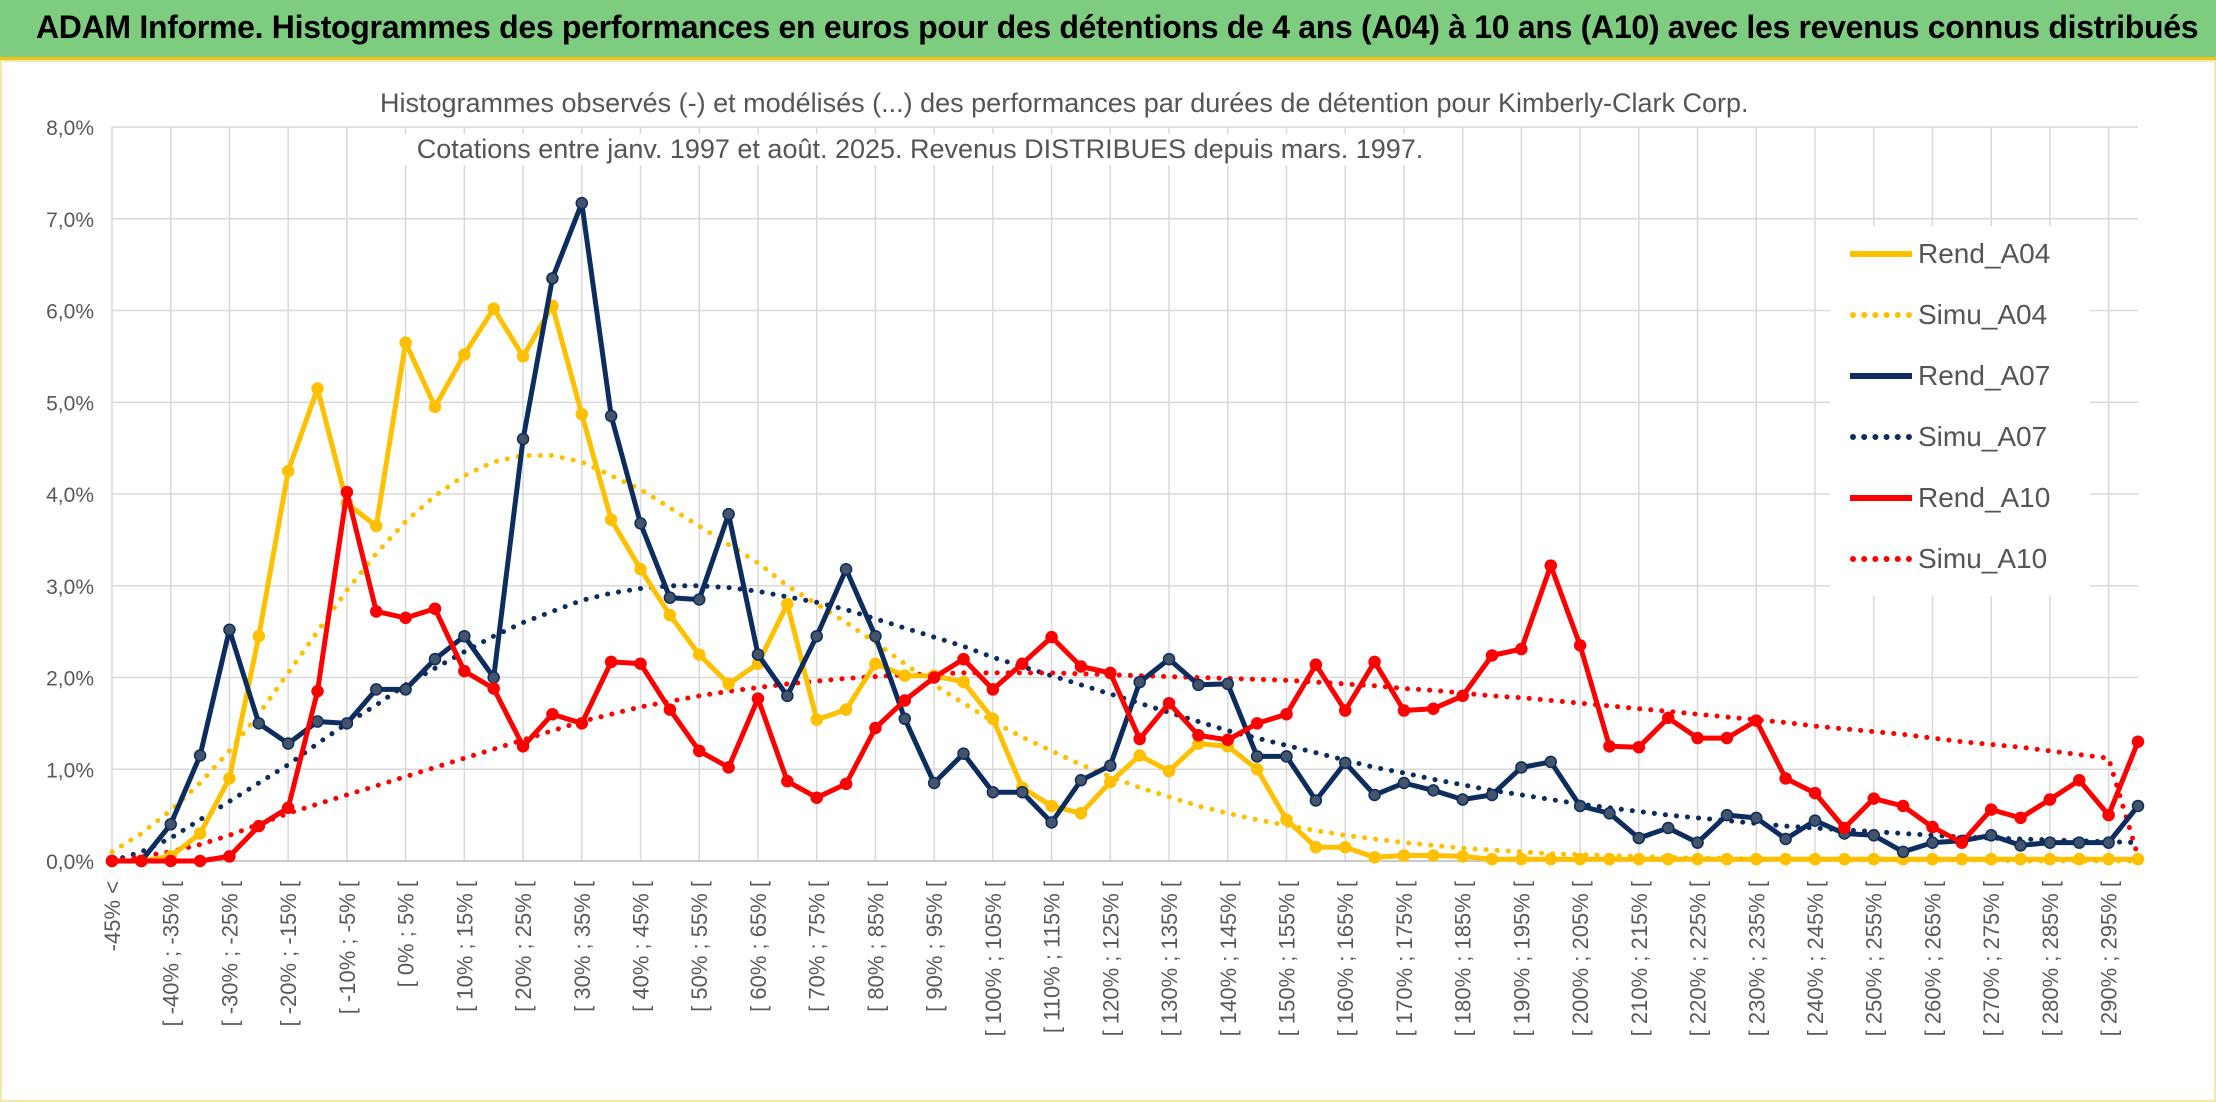 Image resolution: width=2216 pixels, height=1102 pixels. What do you see at coordinates (934, 946) in the screenshot?
I see `x-tick-label: [ 90% ; 95% [` at bounding box center [934, 946].